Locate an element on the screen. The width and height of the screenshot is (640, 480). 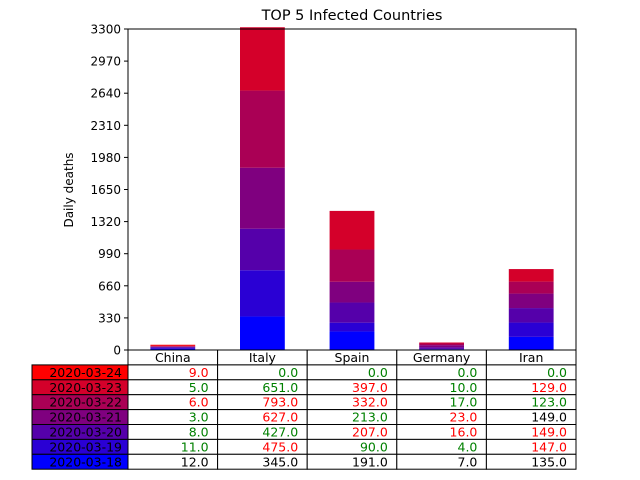
table-cell-value: 397.0 is located at coordinates (370, 387).